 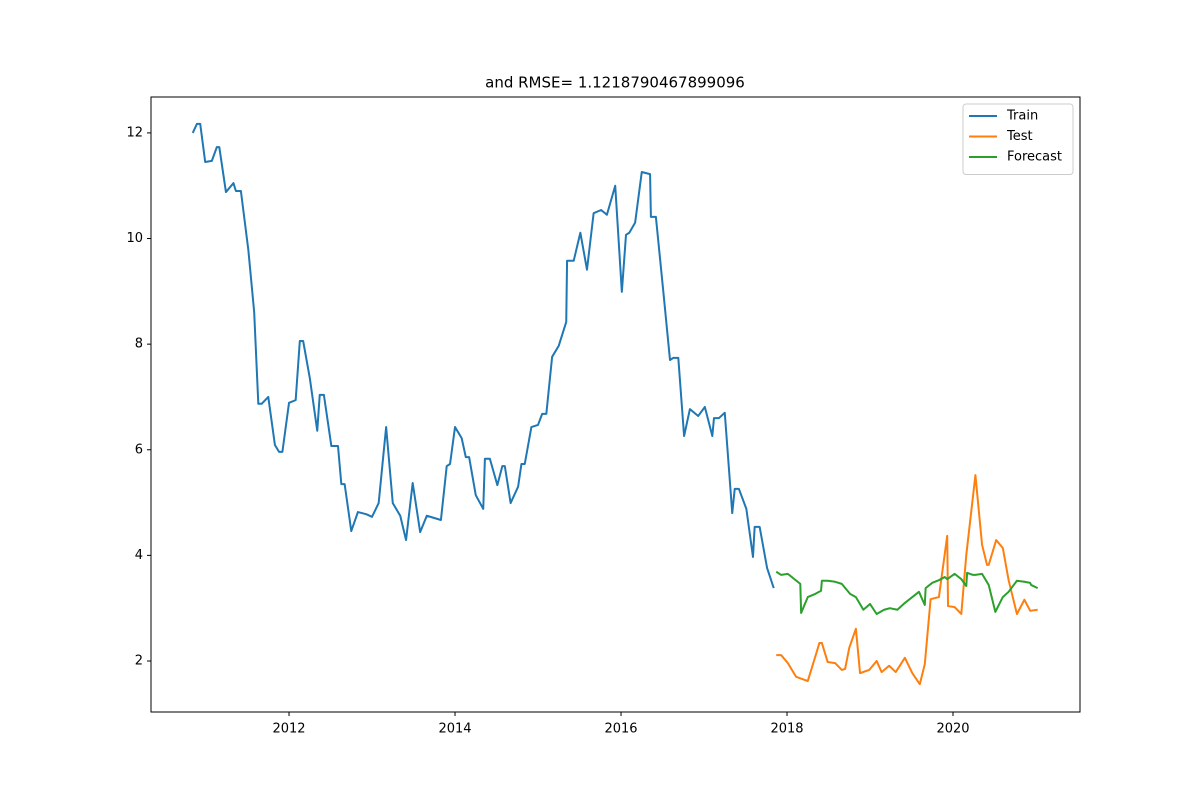 What do you see at coordinates (139, 555) in the screenshot?
I see `y-tick-label: 4` at bounding box center [139, 555].